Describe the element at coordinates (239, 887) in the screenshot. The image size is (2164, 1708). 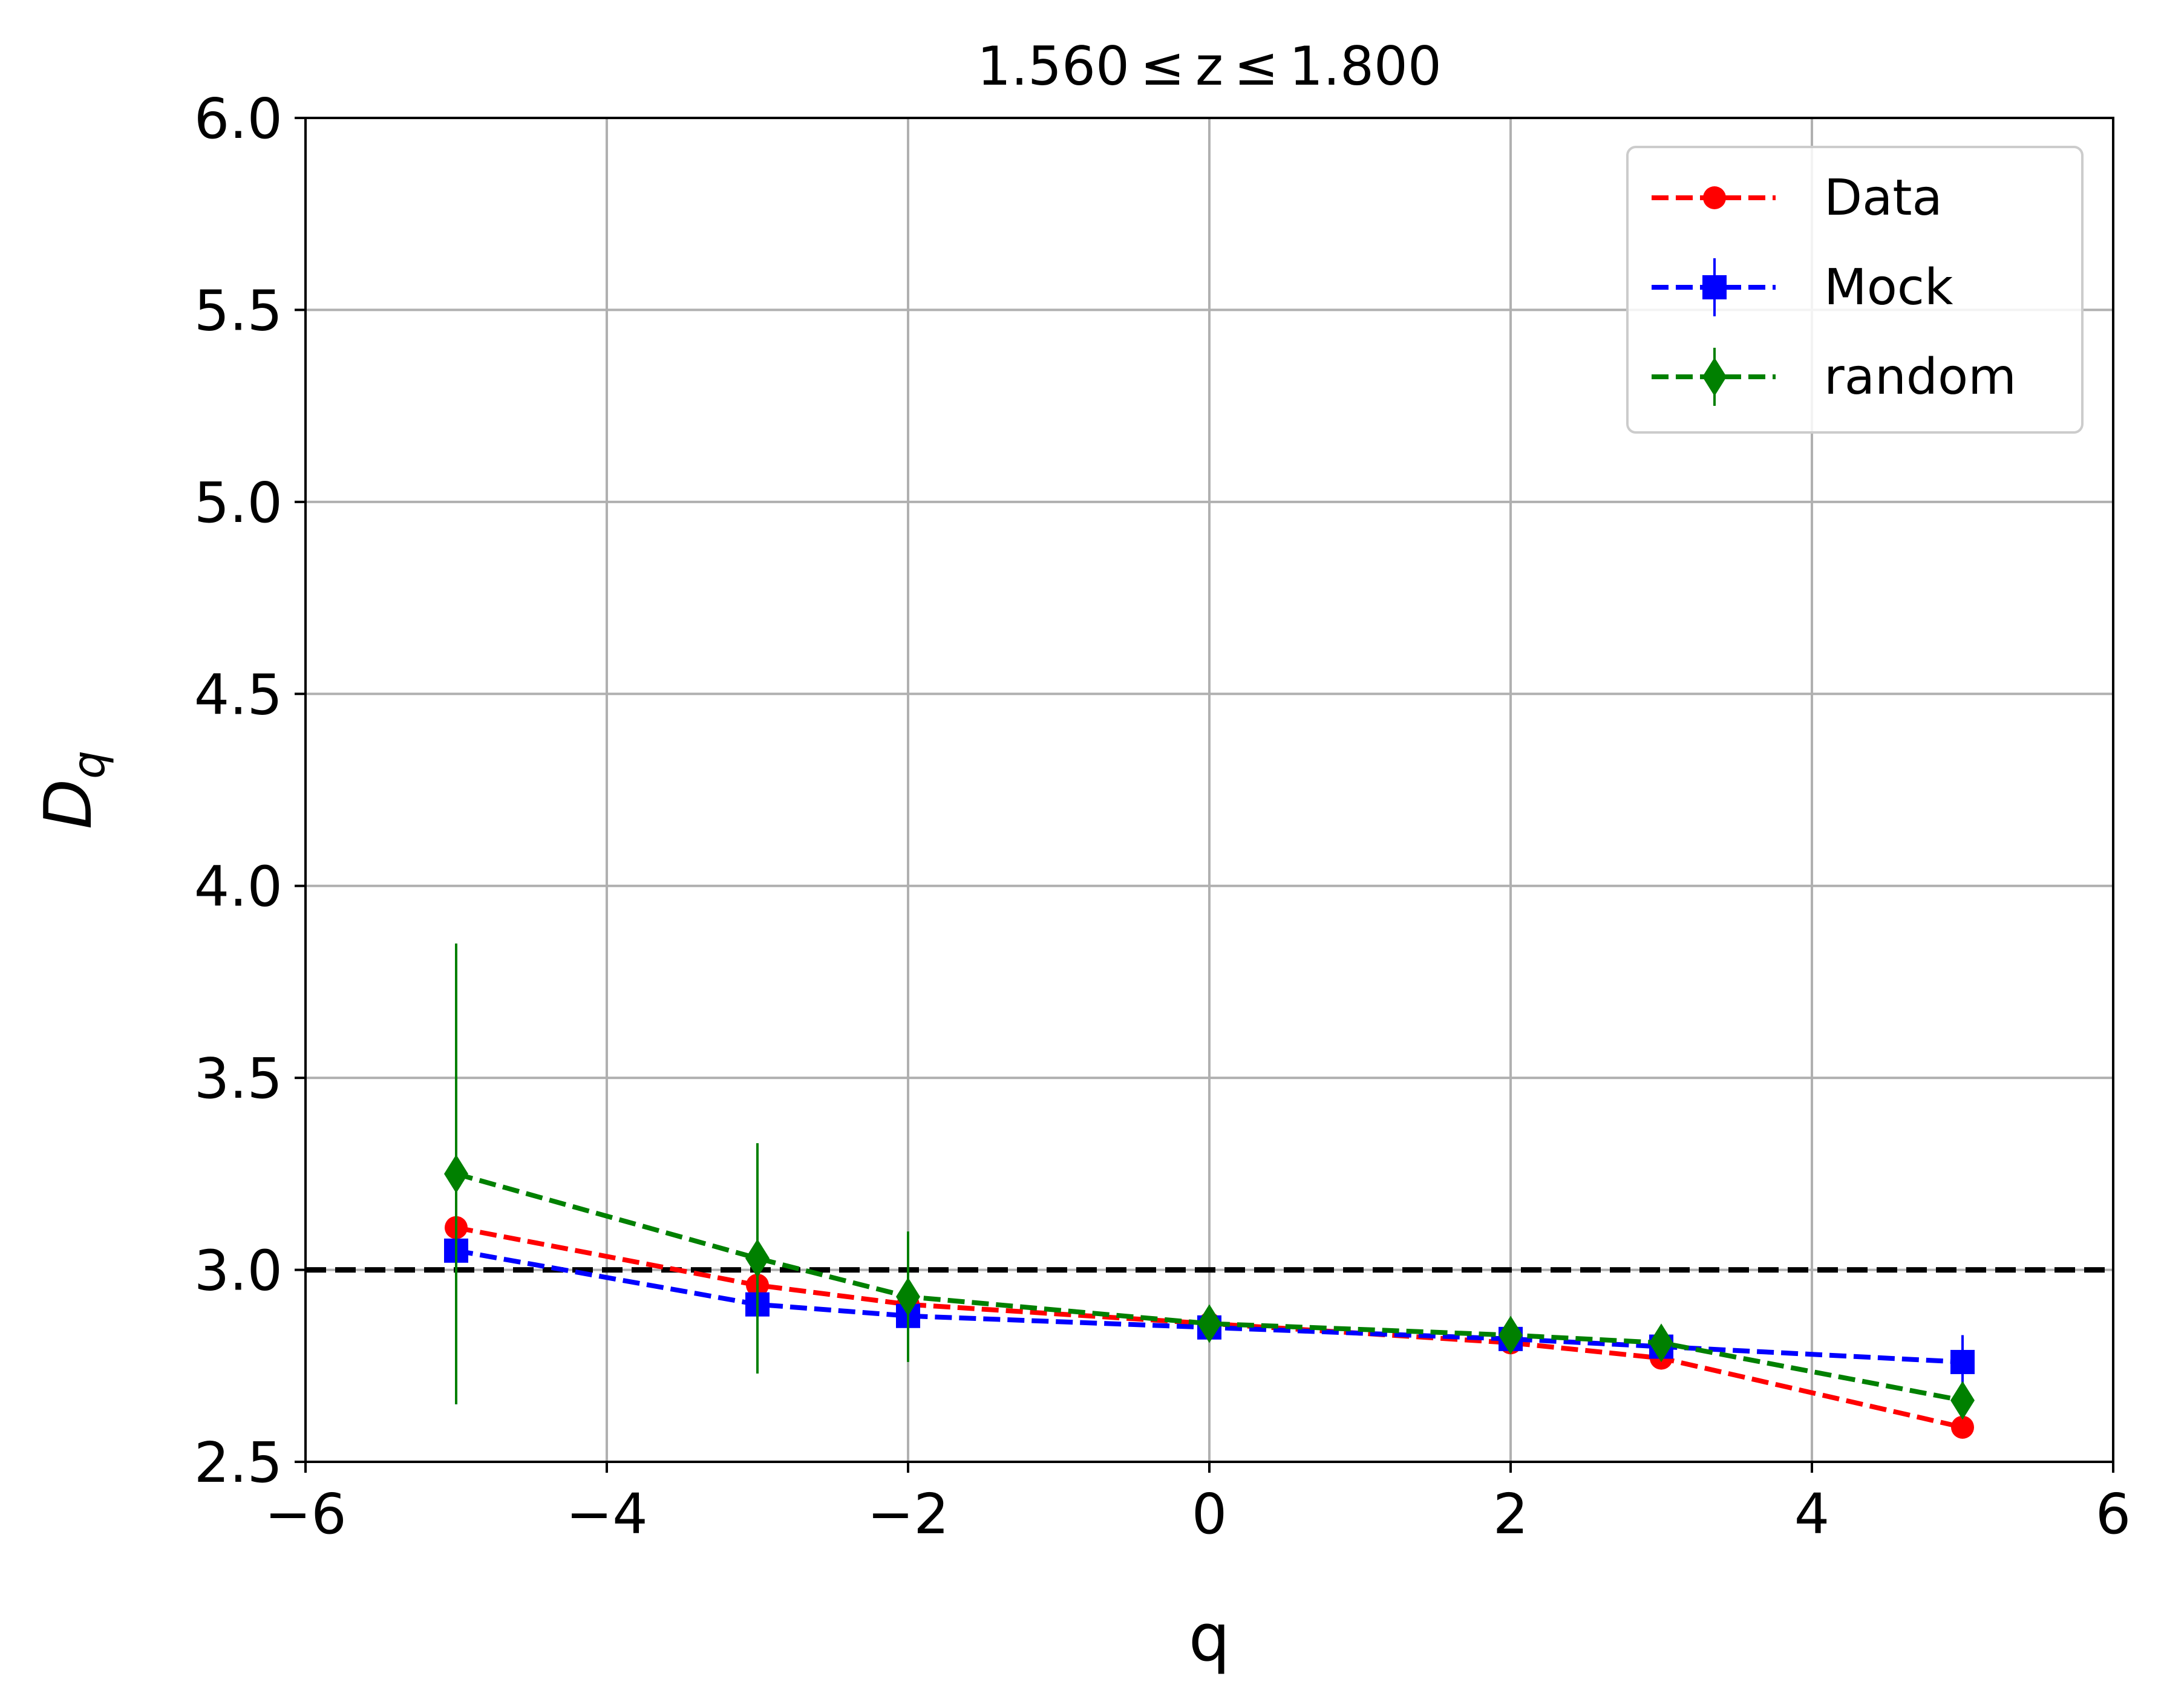
I see `y-tick-label: 4.0` at that location.